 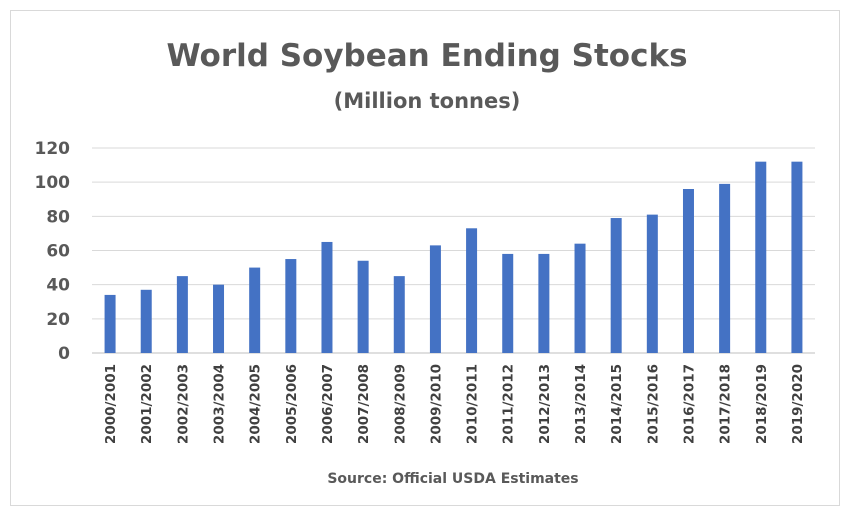 I want to click on y-tick-label: 0, so click(x=64, y=354).